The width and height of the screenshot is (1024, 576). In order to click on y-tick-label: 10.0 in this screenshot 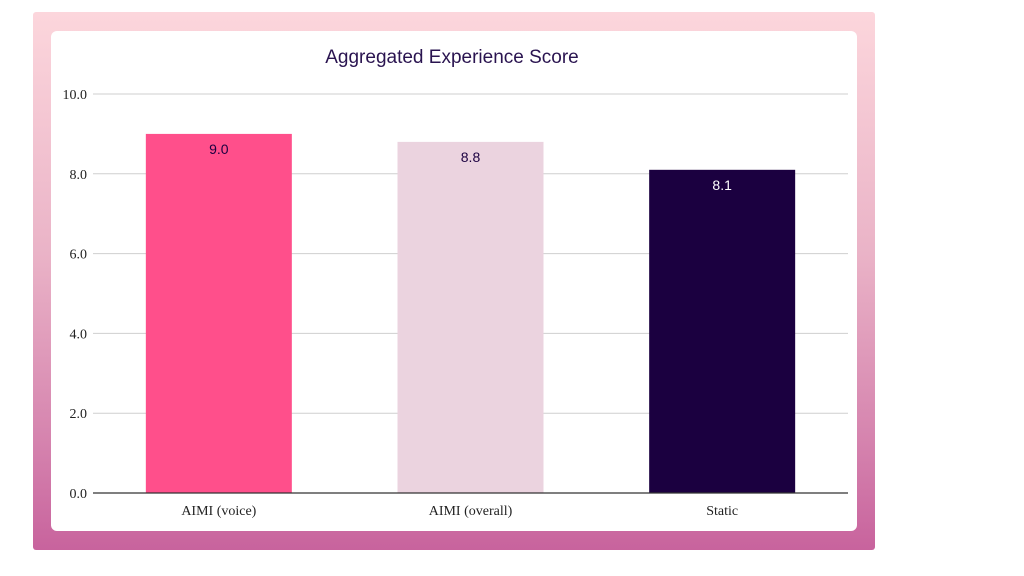, I will do `click(75, 95)`.